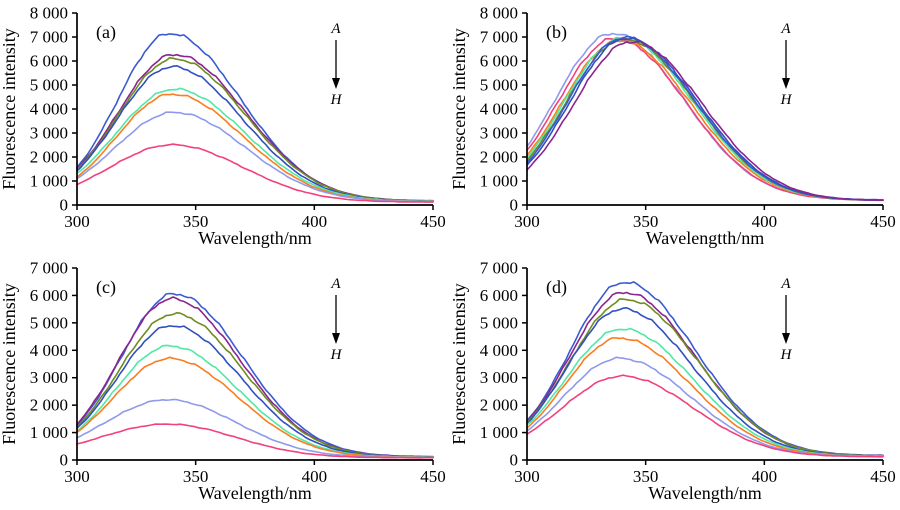 This screenshot has height=510, width=900. I want to click on panel-letter: (c), so click(106, 287).